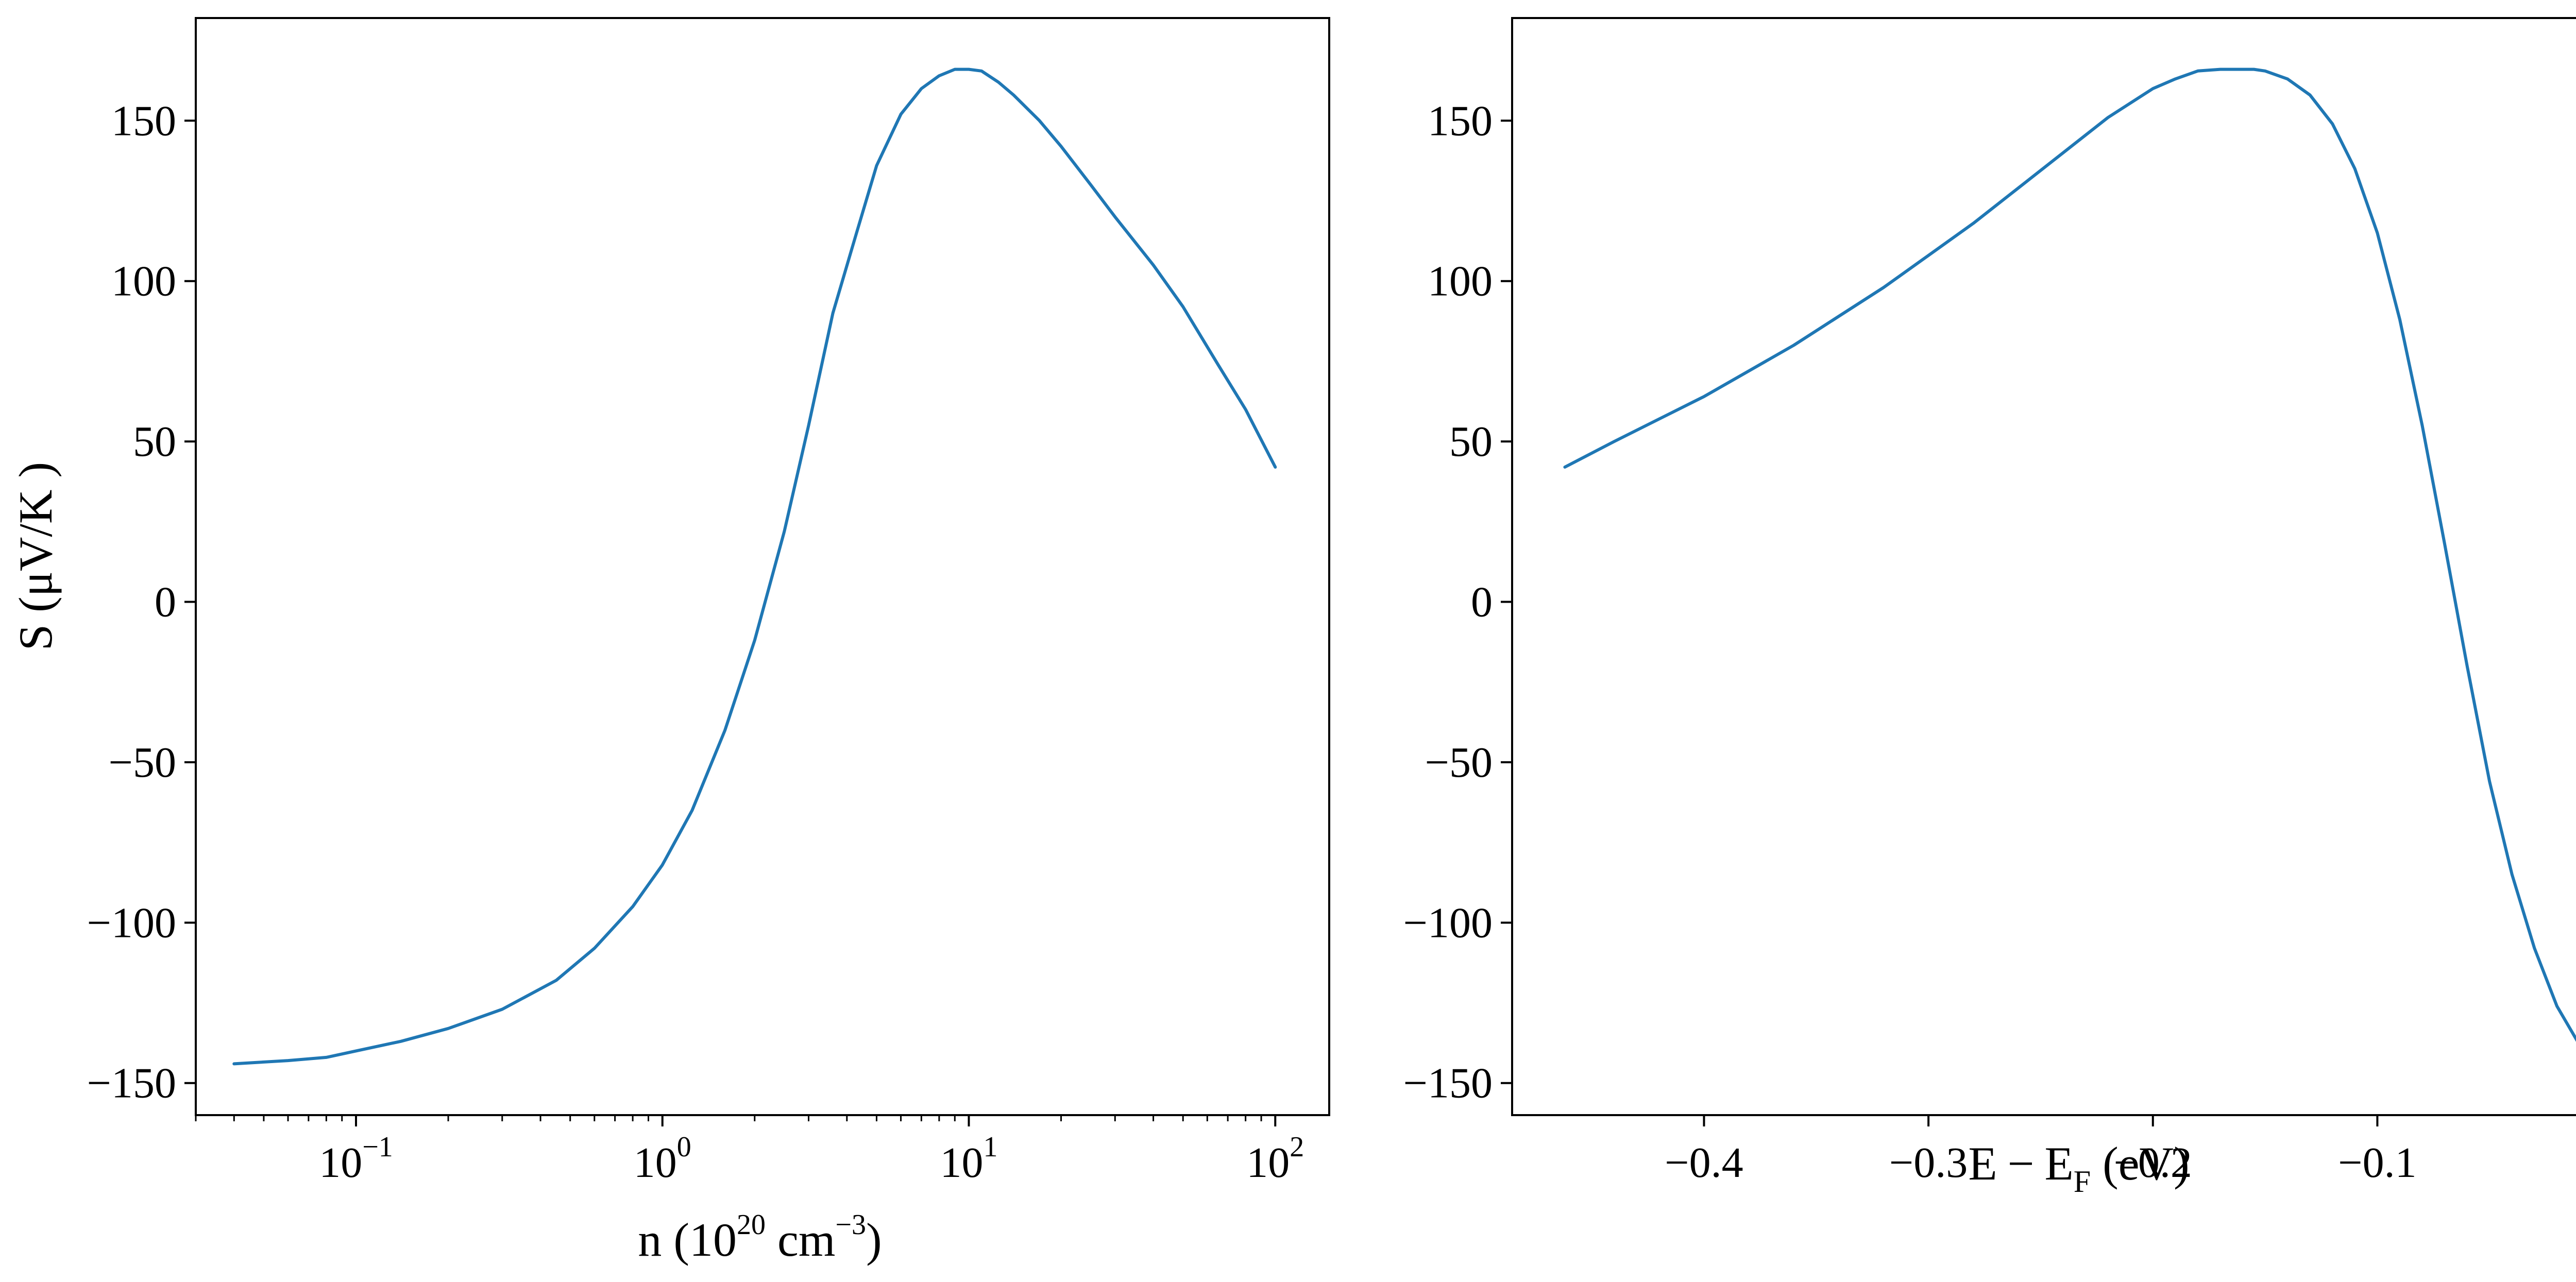 This screenshot has width=2576, height=1282. What do you see at coordinates (165, 602) in the screenshot?
I see `left-y-tick-label: 0` at bounding box center [165, 602].